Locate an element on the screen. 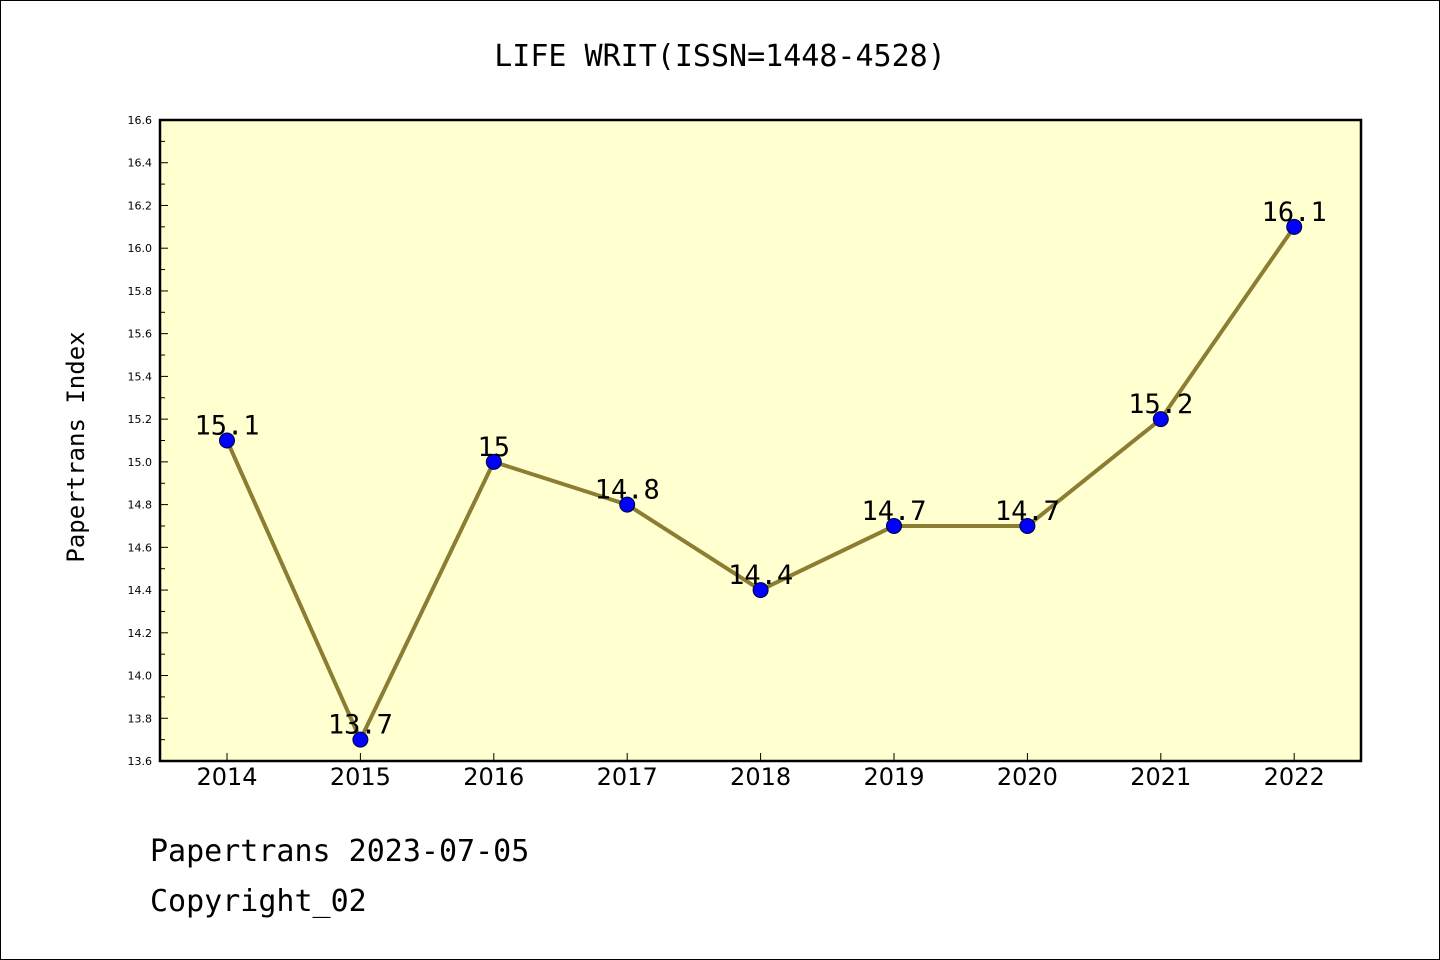  data-label: 15.2 is located at coordinates (1160, 404).